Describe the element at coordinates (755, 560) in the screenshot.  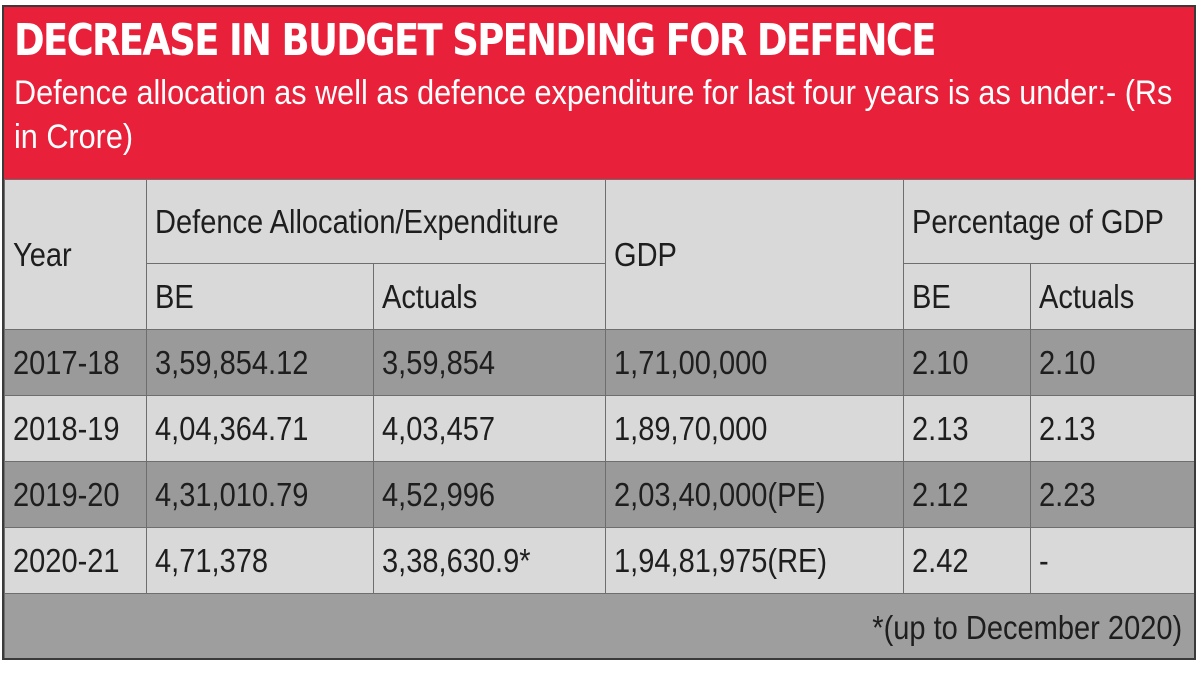
I see `cell-gdp: 1,94,81,975(RE)` at that location.